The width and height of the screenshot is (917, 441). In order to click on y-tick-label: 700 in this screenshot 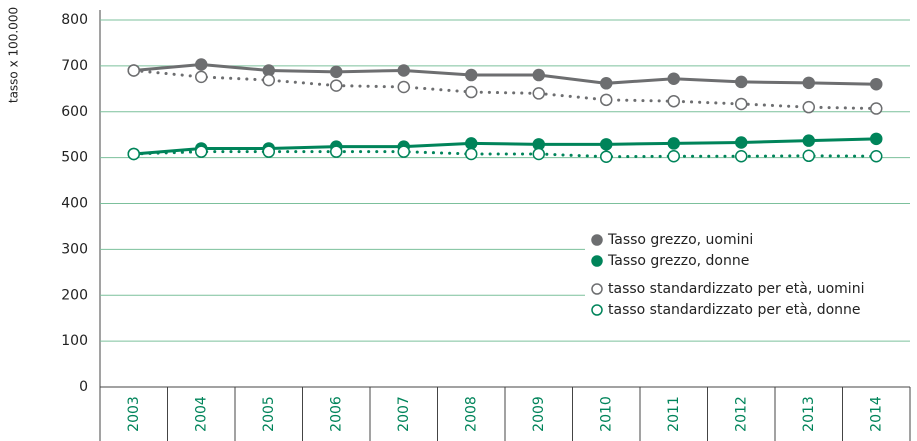, I will do `click(74, 66)`.